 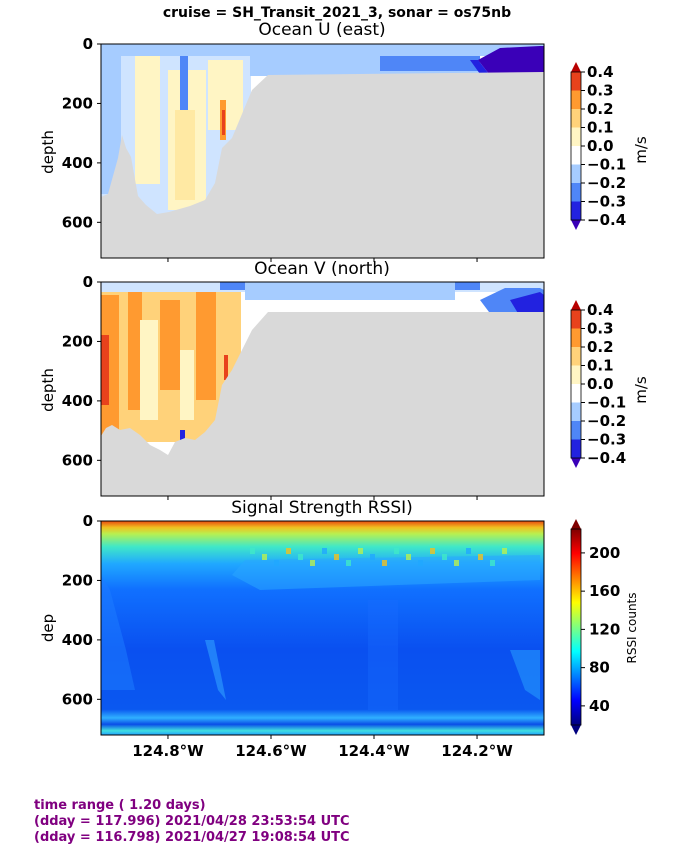 I want to click on footer-line-3: (dday = 116.798) 2021/04/27 19:08:54 UTC, so click(x=192, y=837).